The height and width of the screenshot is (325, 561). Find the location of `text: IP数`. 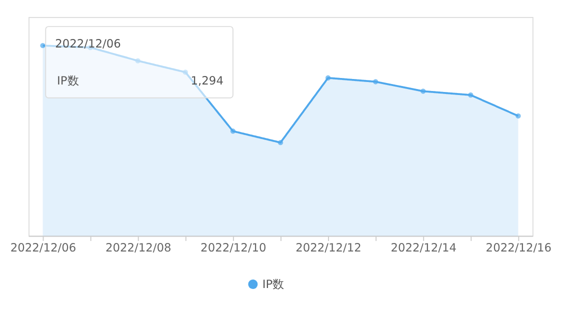

text: IP数 is located at coordinates (67, 81).